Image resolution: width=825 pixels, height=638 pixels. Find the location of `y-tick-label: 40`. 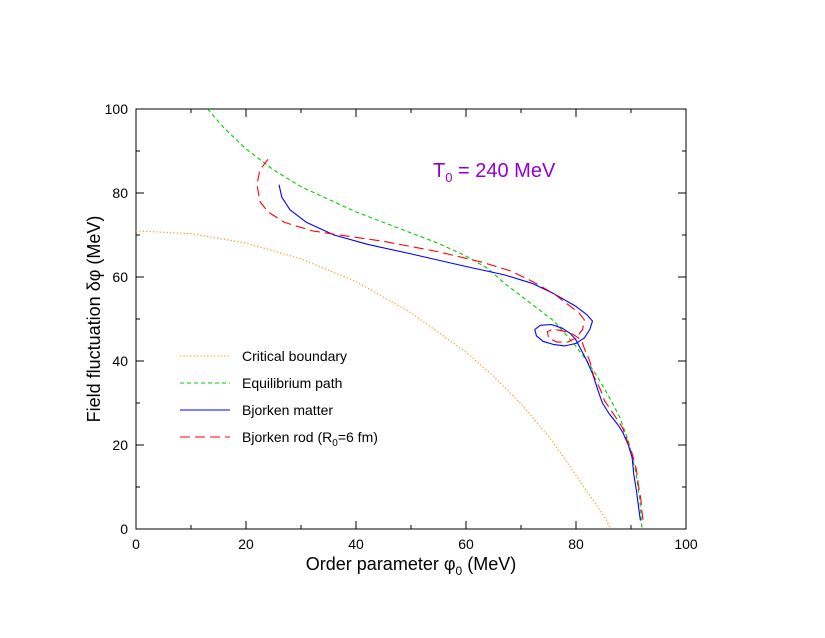

y-tick-label: 40 is located at coordinates (120, 361).